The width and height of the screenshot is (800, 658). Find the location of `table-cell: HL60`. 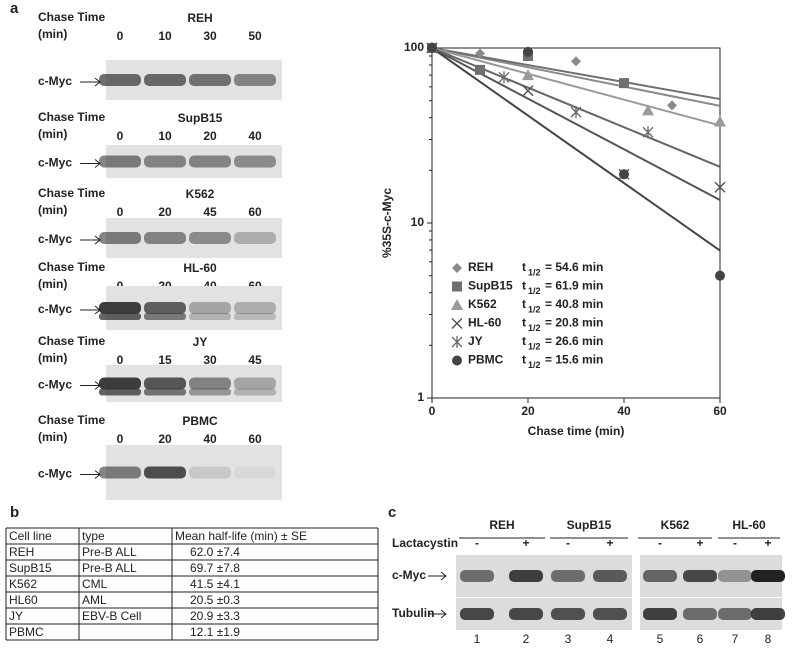

table-cell: HL60 is located at coordinates (23, 600).